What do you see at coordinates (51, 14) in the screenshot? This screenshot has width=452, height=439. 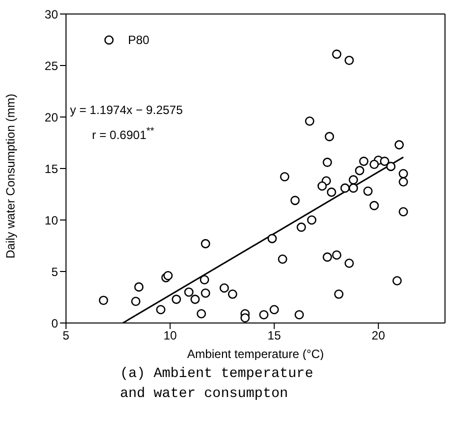 I see `y-tick-label: 30` at bounding box center [51, 14].